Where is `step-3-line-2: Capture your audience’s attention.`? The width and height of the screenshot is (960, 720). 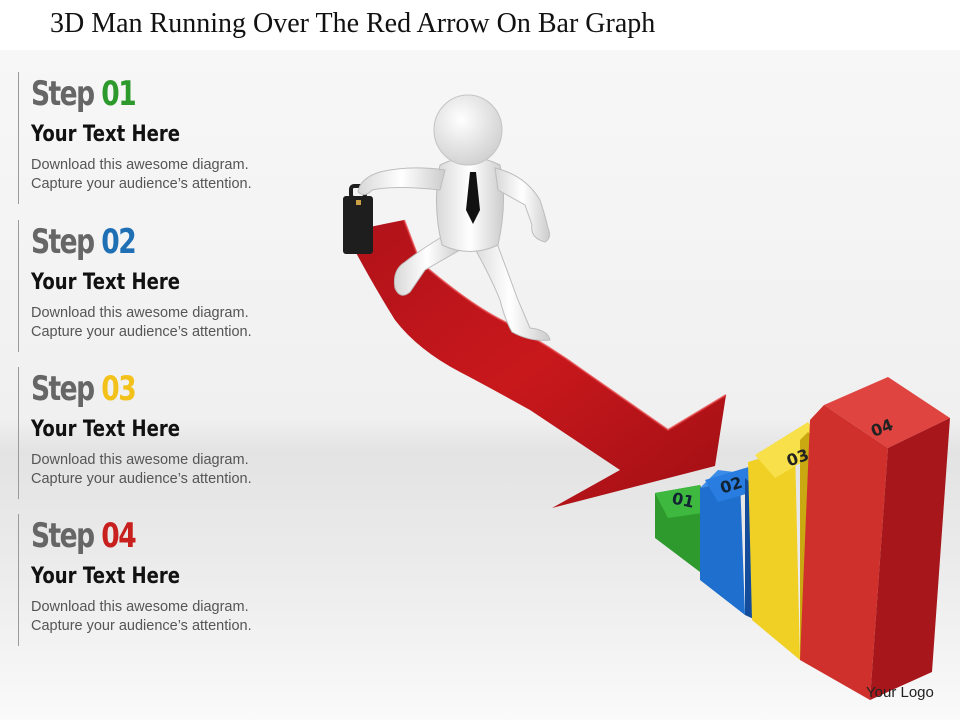
step-3-line-2: Capture your audience’s attention. is located at coordinates (141, 479).